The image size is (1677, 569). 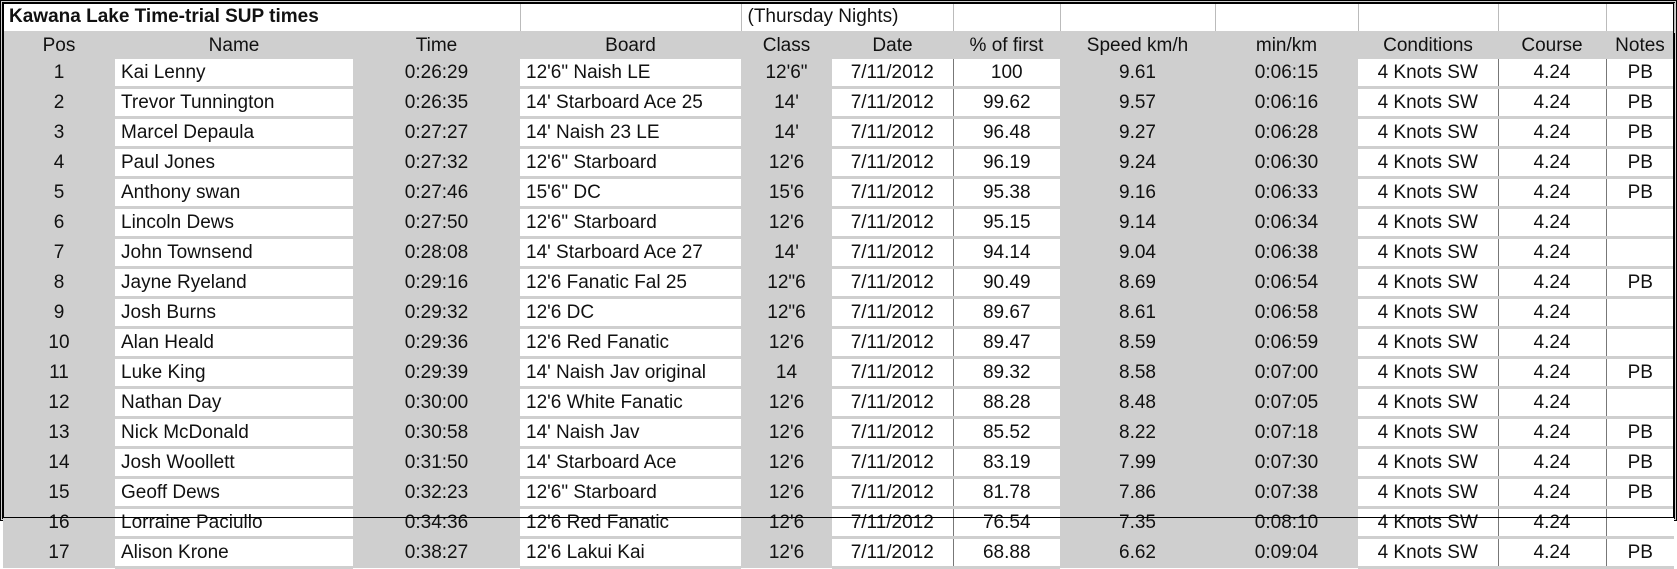 What do you see at coordinates (234, 343) in the screenshot?
I see `cell-name: Alan Heald` at bounding box center [234, 343].